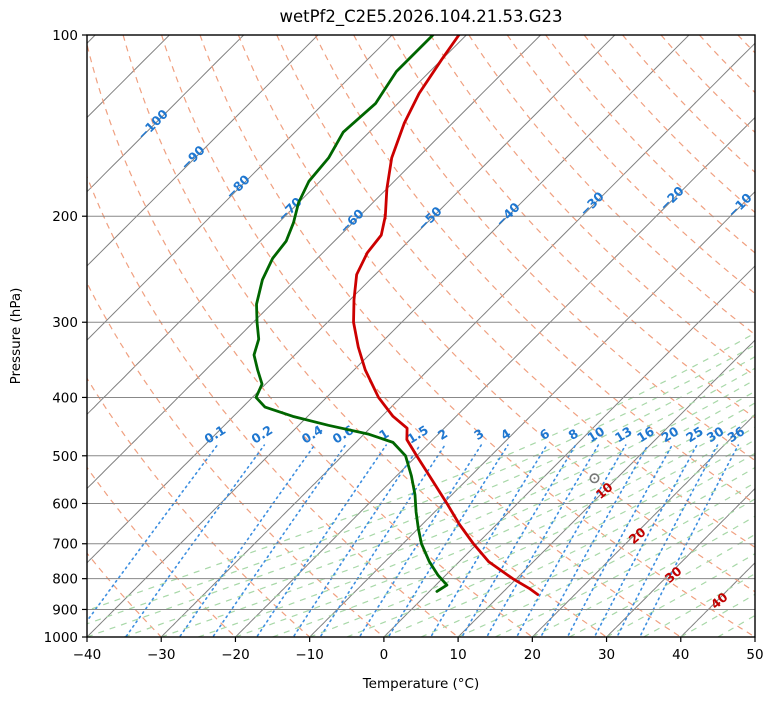 The height and width of the screenshot is (708, 775). I want to click on x-tick-label: 20, so click(532, 655).